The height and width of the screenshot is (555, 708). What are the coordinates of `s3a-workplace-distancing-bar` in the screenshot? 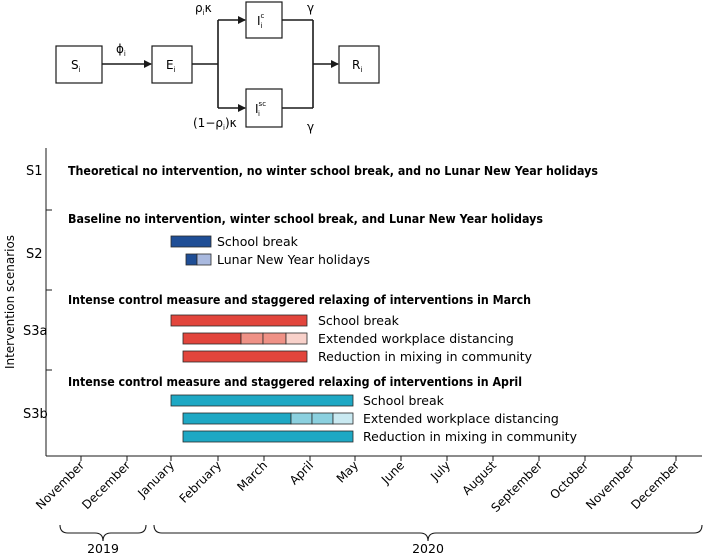 It's located at (245, 338).